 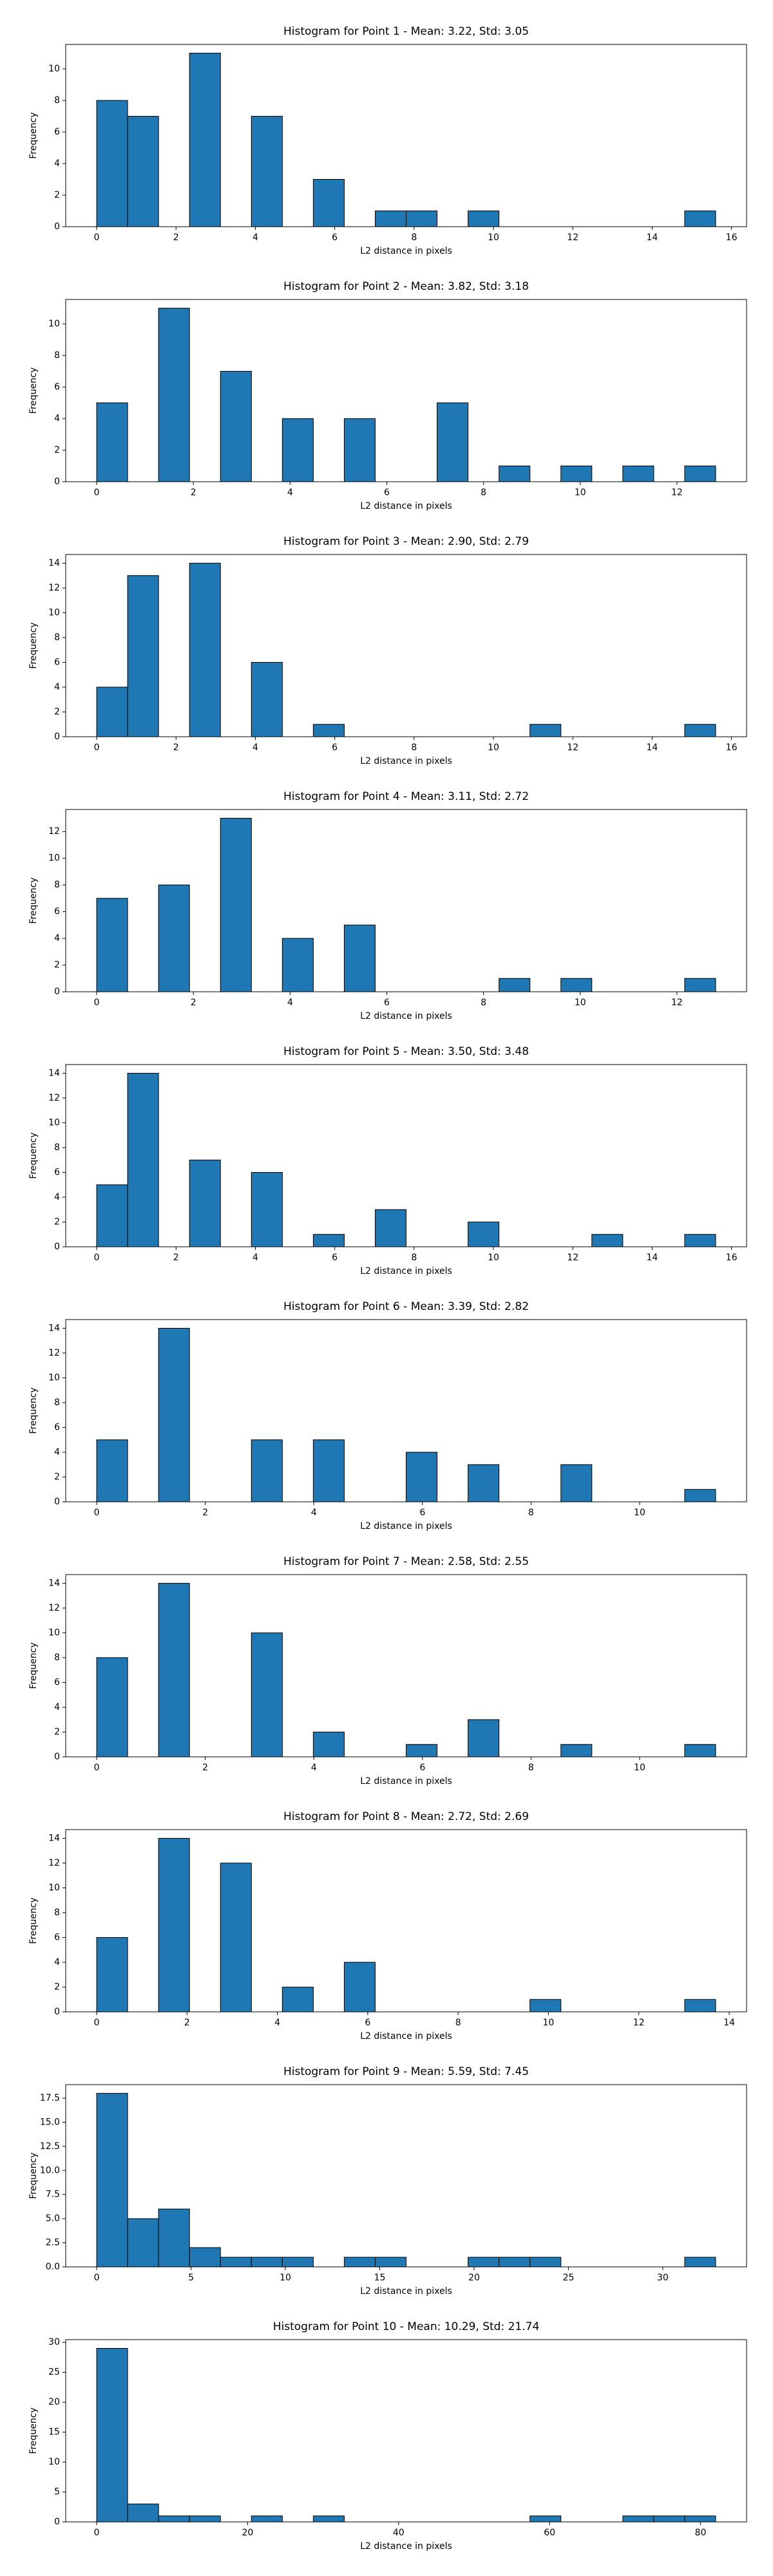 I want to click on x-tick-label: 14, so click(x=652, y=1258).